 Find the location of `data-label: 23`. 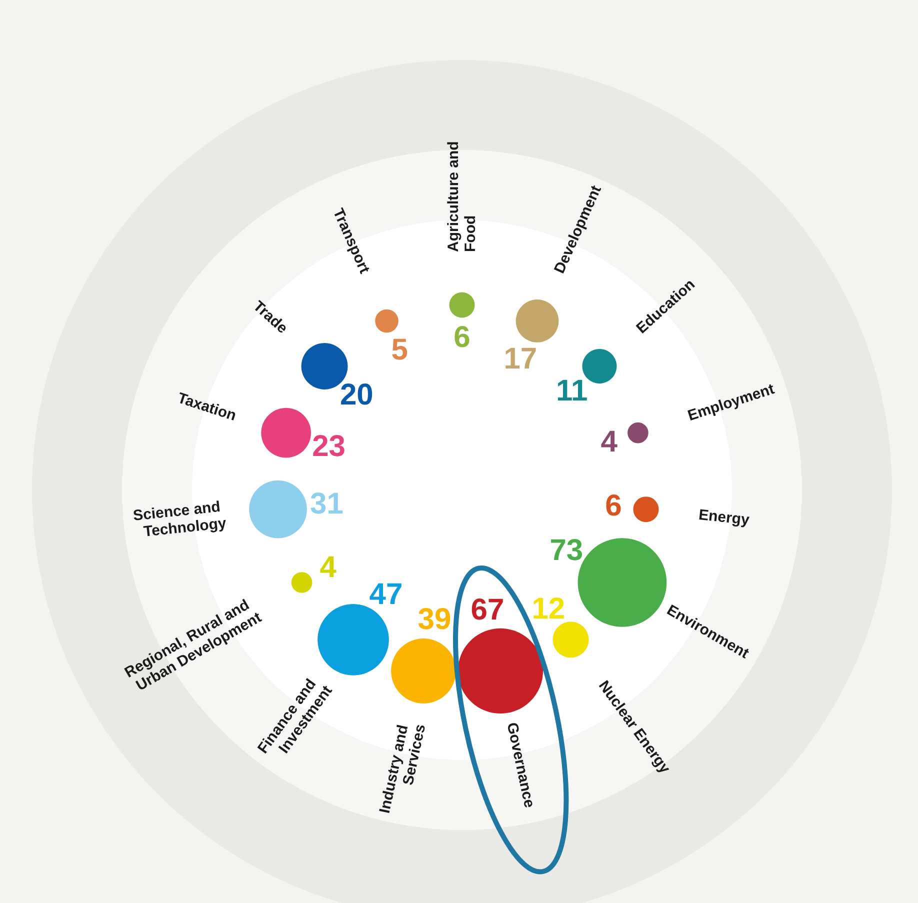

data-label: 23 is located at coordinates (329, 447).